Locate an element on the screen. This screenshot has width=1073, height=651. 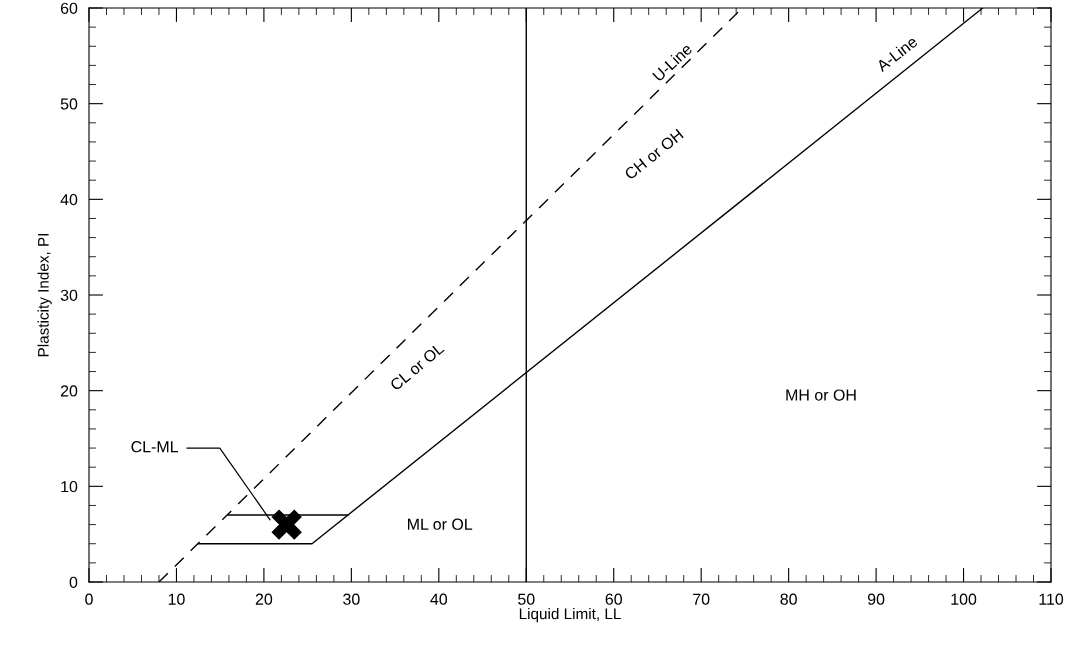
x-tick-label: 90 is located at coordinates (876, 599).